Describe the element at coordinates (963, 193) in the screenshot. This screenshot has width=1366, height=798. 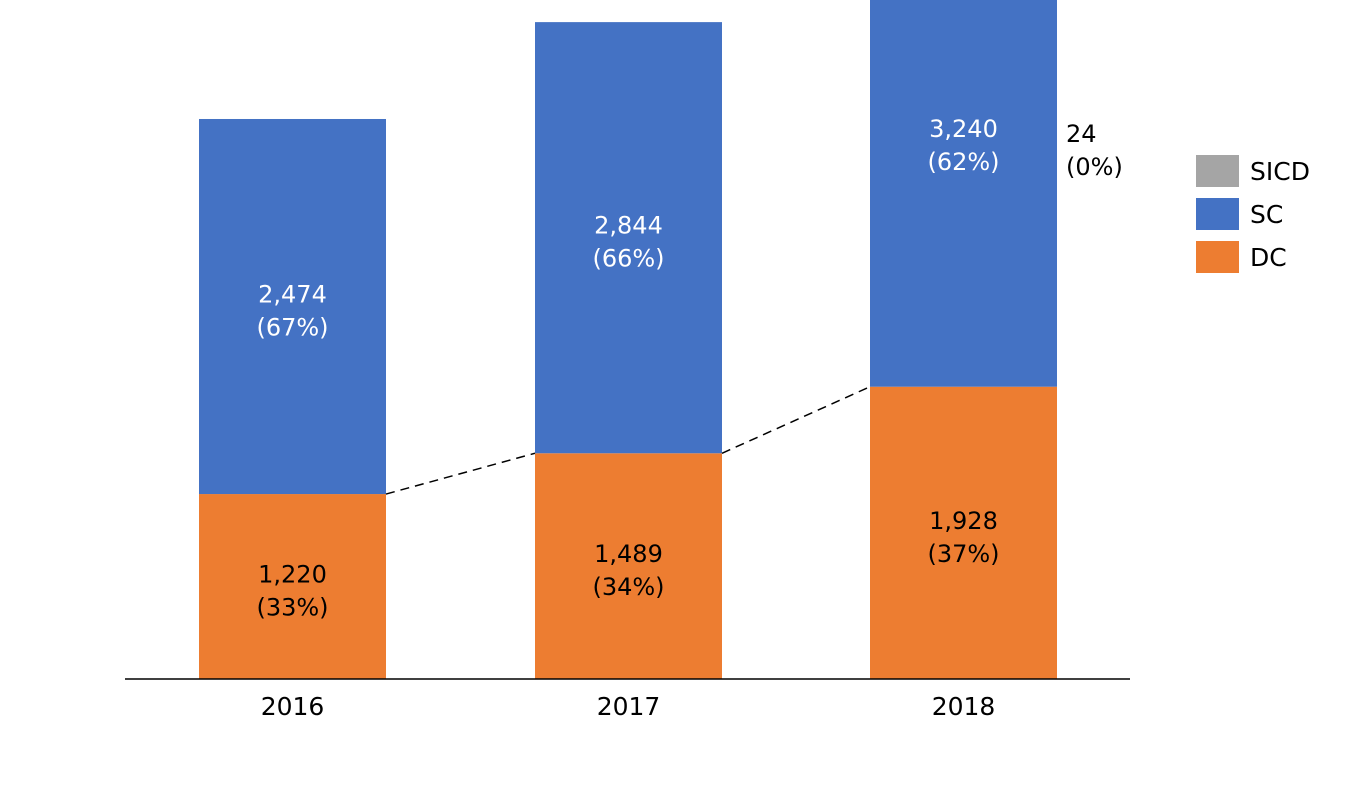
I see `bar-sc-2018` at that location.